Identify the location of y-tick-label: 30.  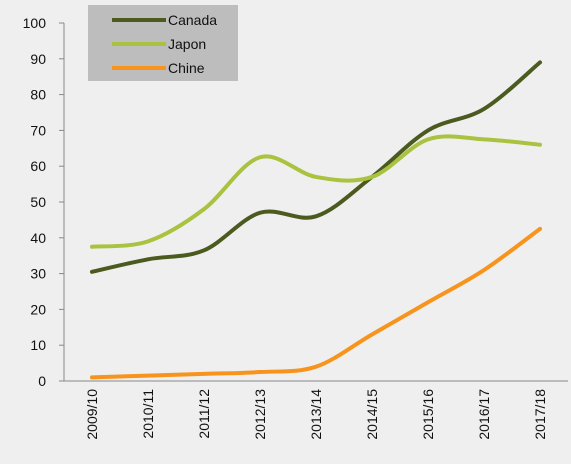
(38, 274).